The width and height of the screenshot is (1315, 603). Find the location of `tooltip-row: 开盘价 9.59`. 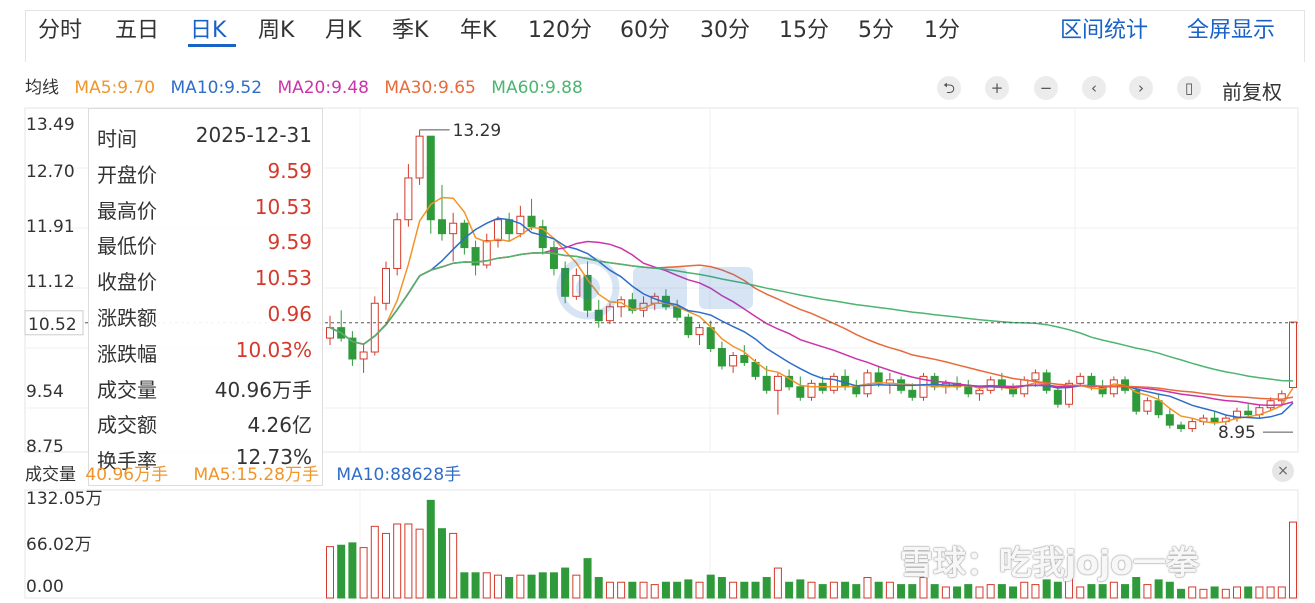

tooltip-row: 开盘价 9.59 is located at coordinates (204, 177).